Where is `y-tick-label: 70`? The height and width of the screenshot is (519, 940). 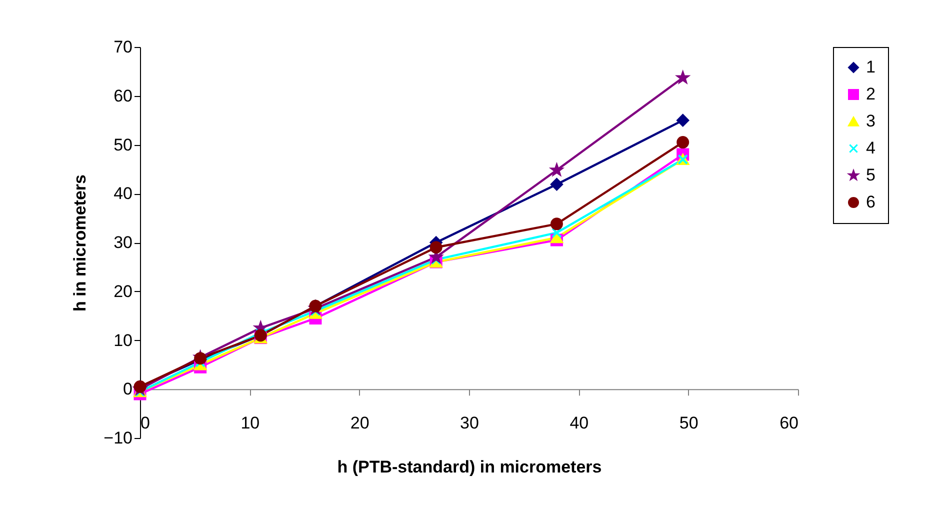 y-tick-label: 70 is located at coordinates (123, 47).